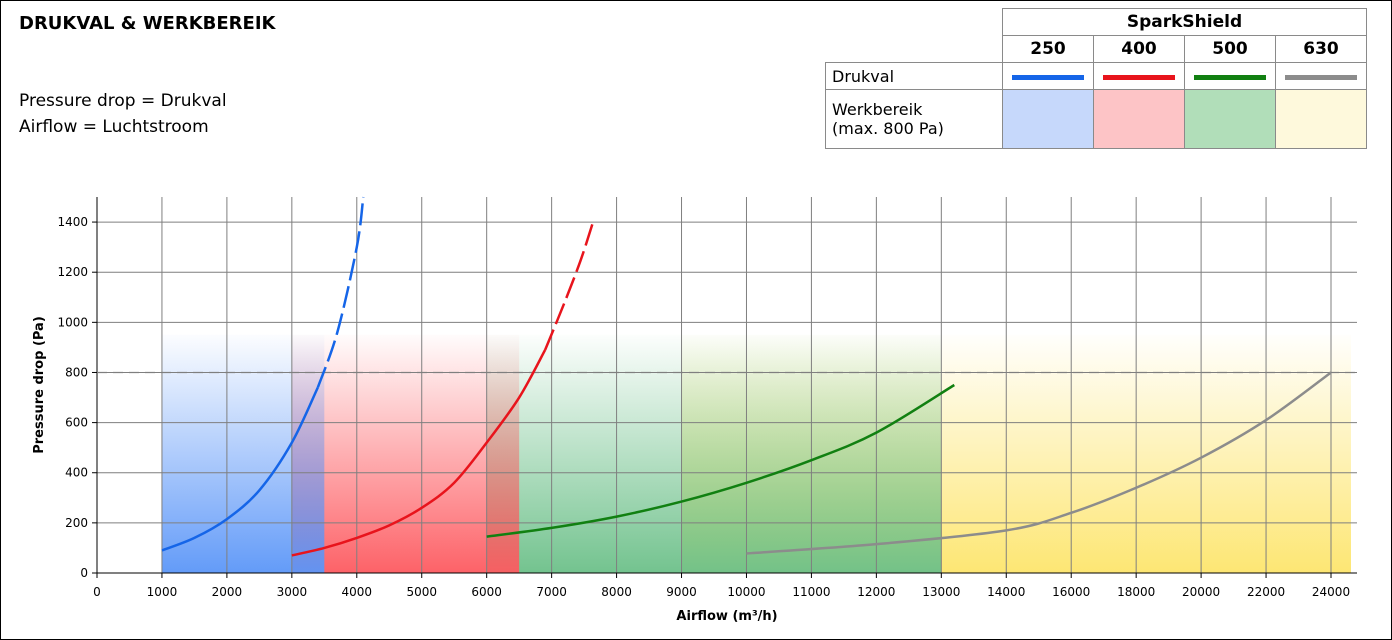 This screenshot has height=640, width=1392. What do you see at coordinates (39, 385) in the screenshot?
I see `y-axis-label: Pressure drop (Pa)` at bounding box center [39, 385].